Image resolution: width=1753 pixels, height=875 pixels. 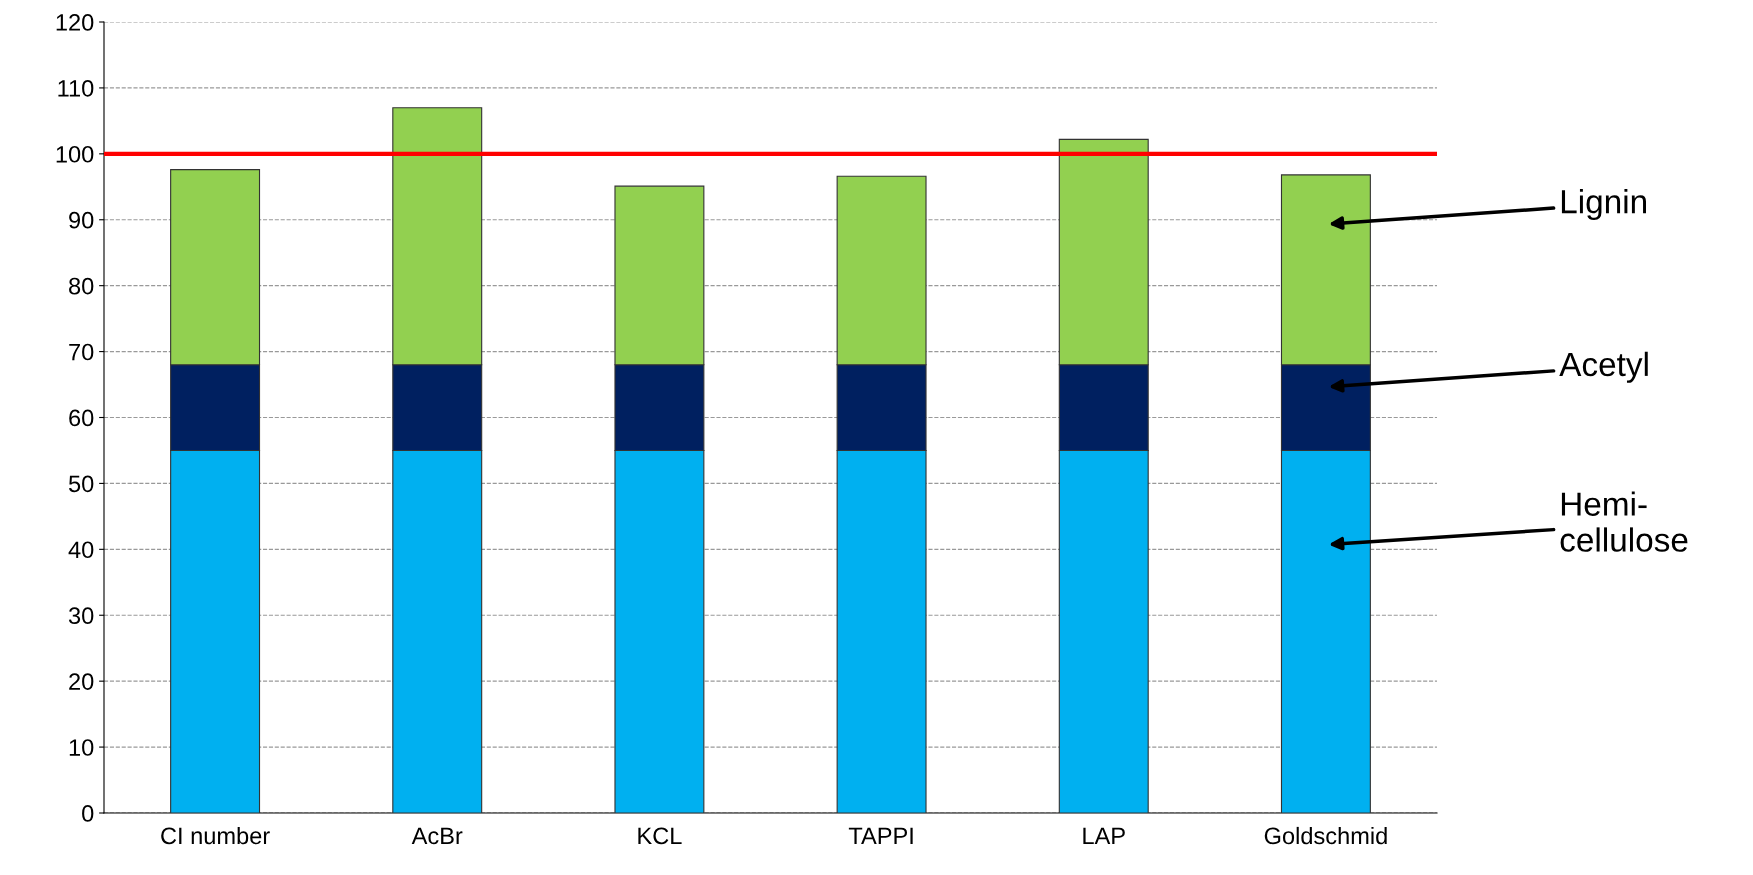 What do you see at coordinates (1104, 835) in the screenshot?
I see `x-tick-label: LAP` at bounding box center [1104, 835].